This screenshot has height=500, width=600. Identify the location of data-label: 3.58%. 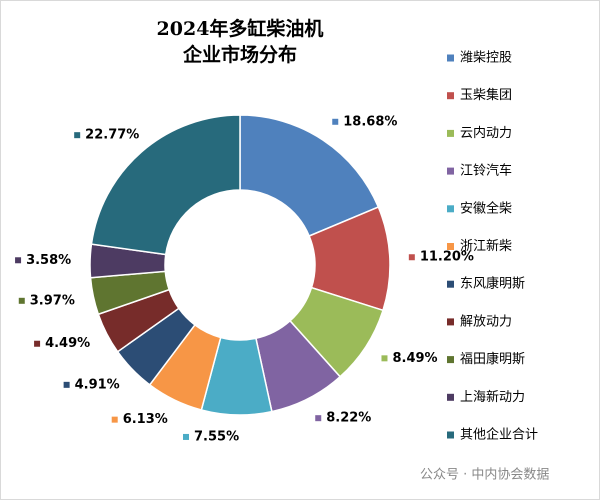
(48, 260).